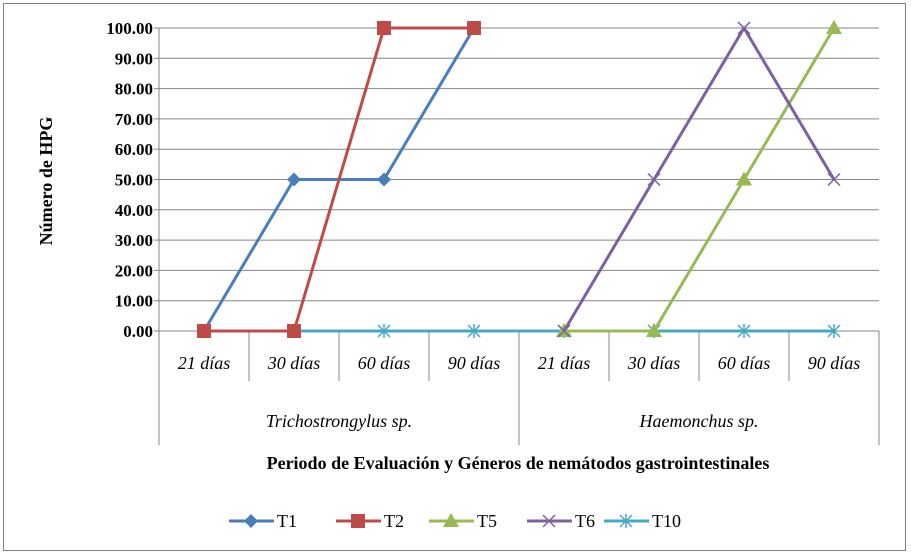  What do you see at coordinates (451, 520) in the screenshot?
I see `legend-marker-t5` at bounding box center [451, 520].